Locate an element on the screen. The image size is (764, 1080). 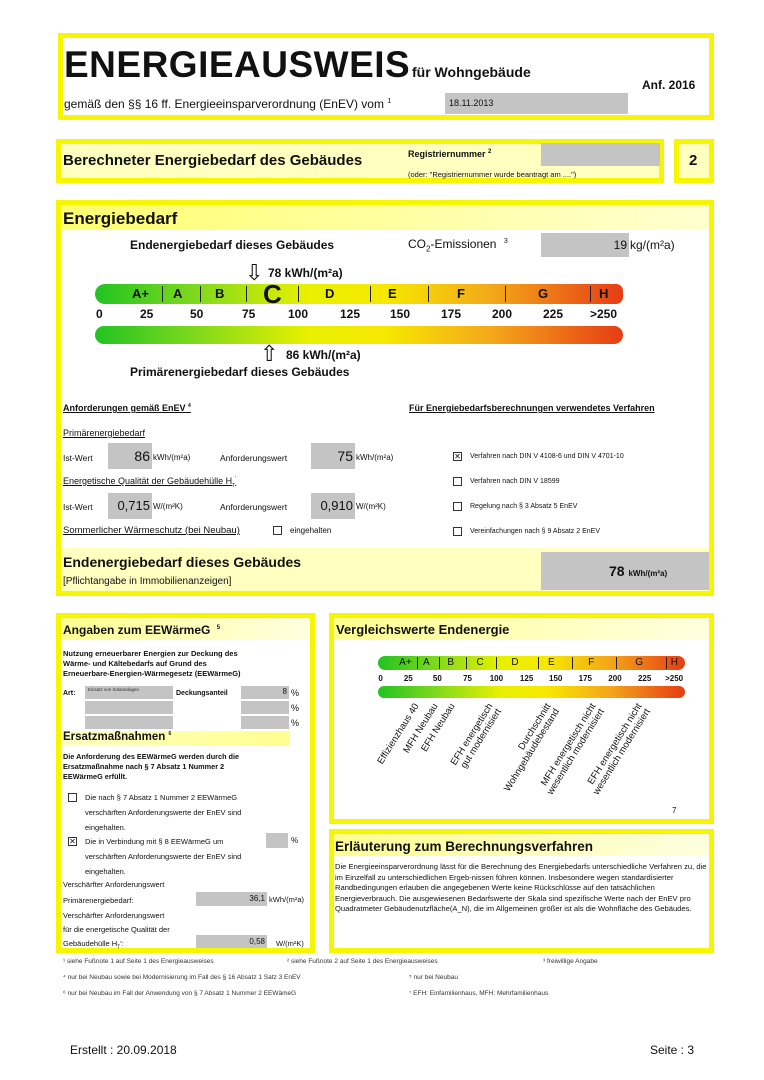
co2-value-field: 19 is located at coordinates (585, 245).